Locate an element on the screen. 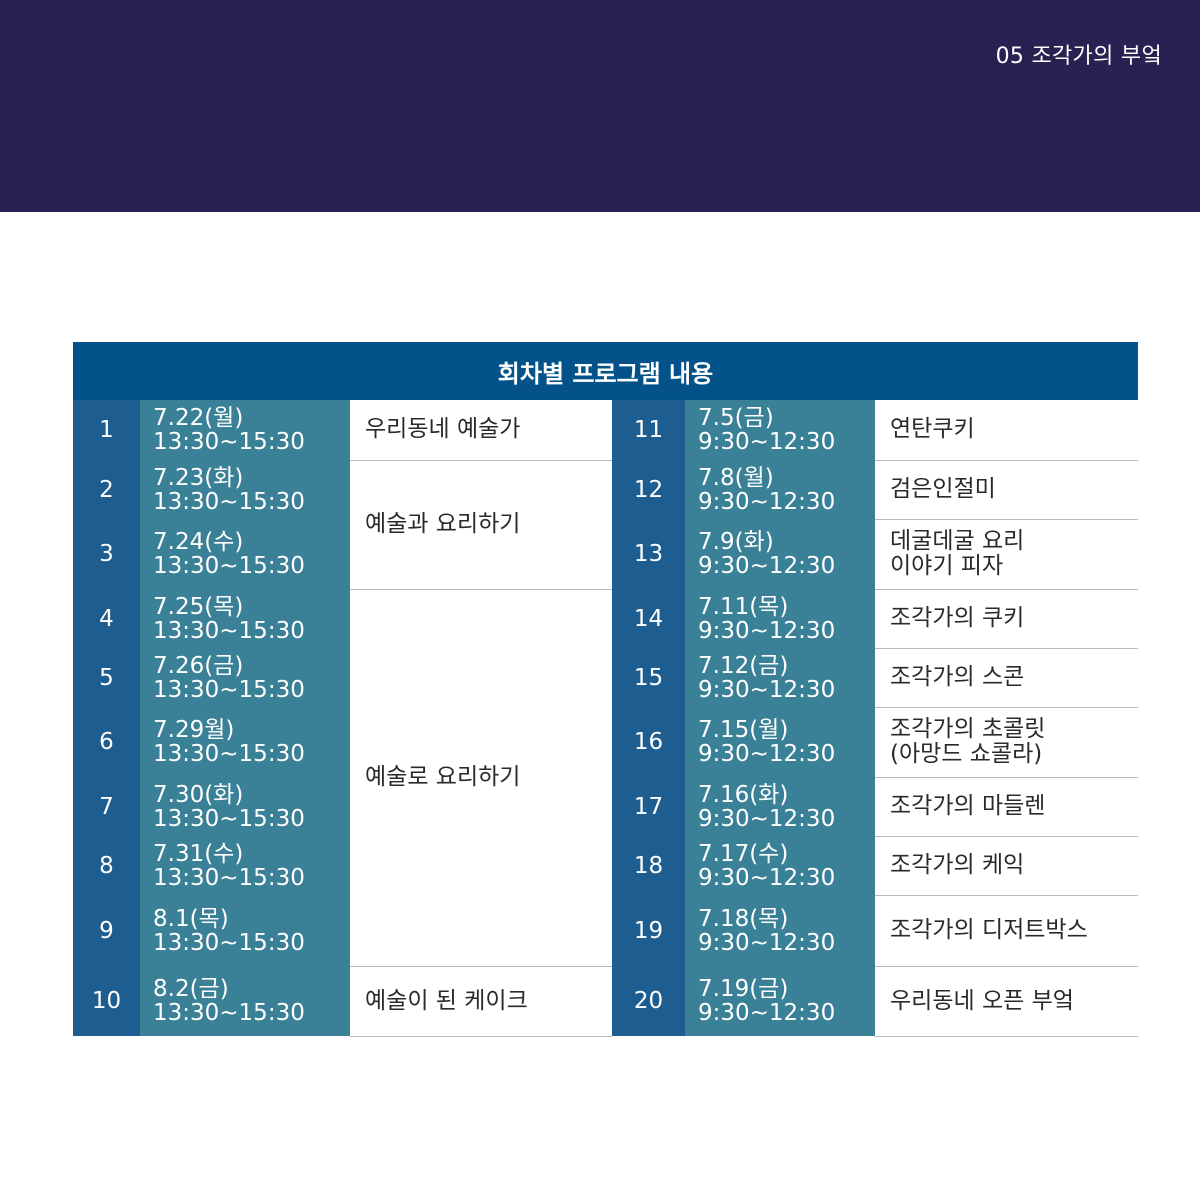  program-name: 예술로 요리하기 is located at coordinates (481, 778).